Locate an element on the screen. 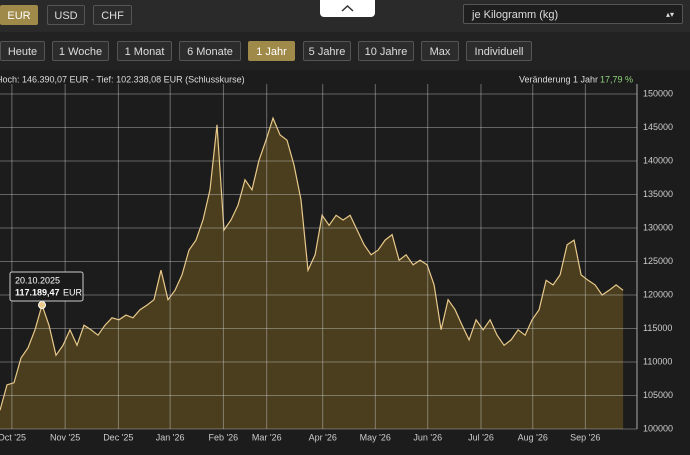  x-tick-label: Jun '26 is located at coordinates (427, 437).